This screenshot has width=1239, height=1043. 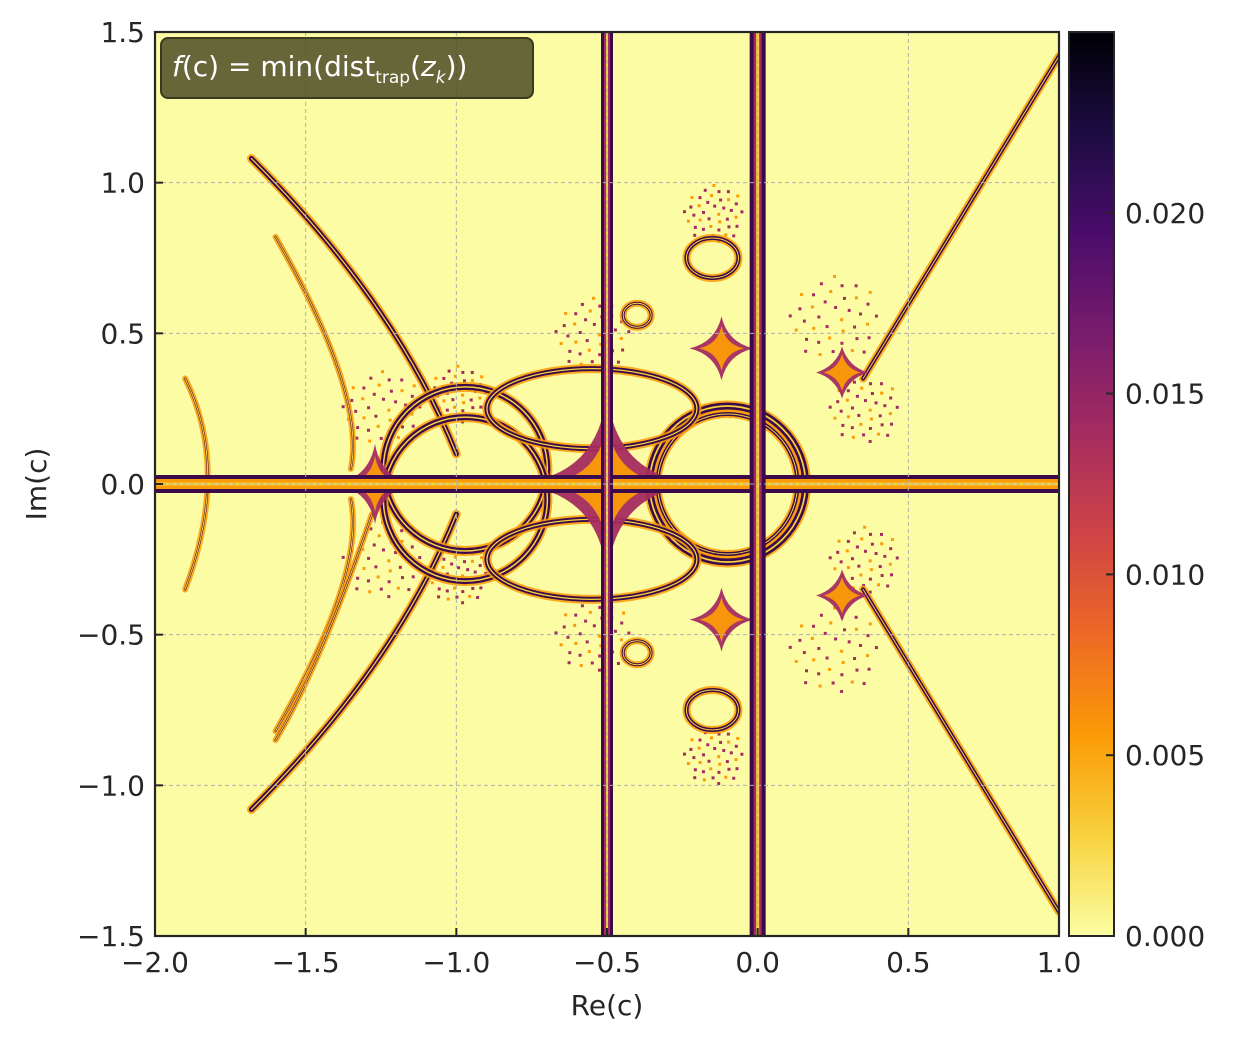 I want to click on y-tick-label: −1.5, so click(x=111, y=936).